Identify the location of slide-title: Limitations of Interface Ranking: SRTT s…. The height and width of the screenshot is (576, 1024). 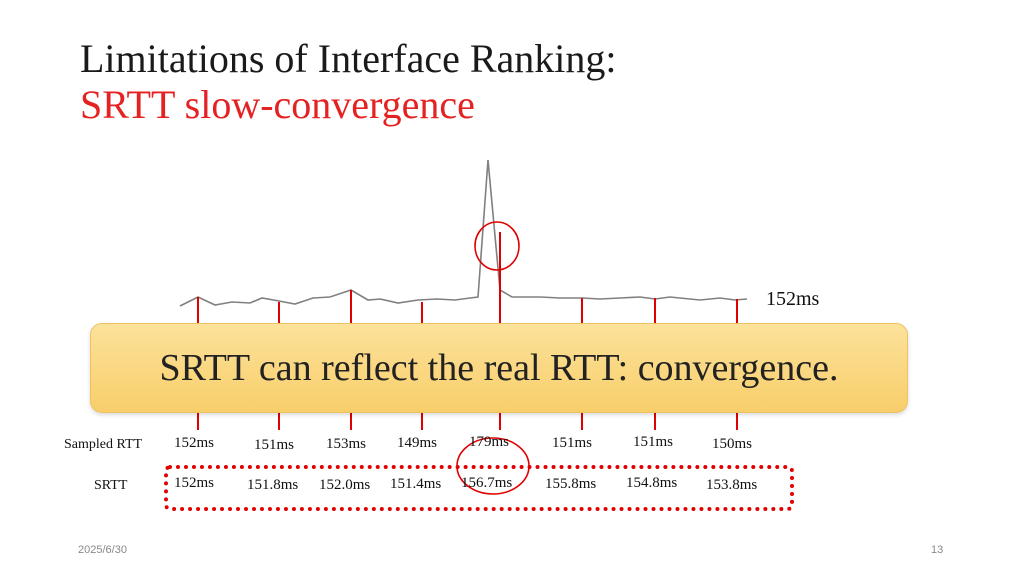
(348, 82).